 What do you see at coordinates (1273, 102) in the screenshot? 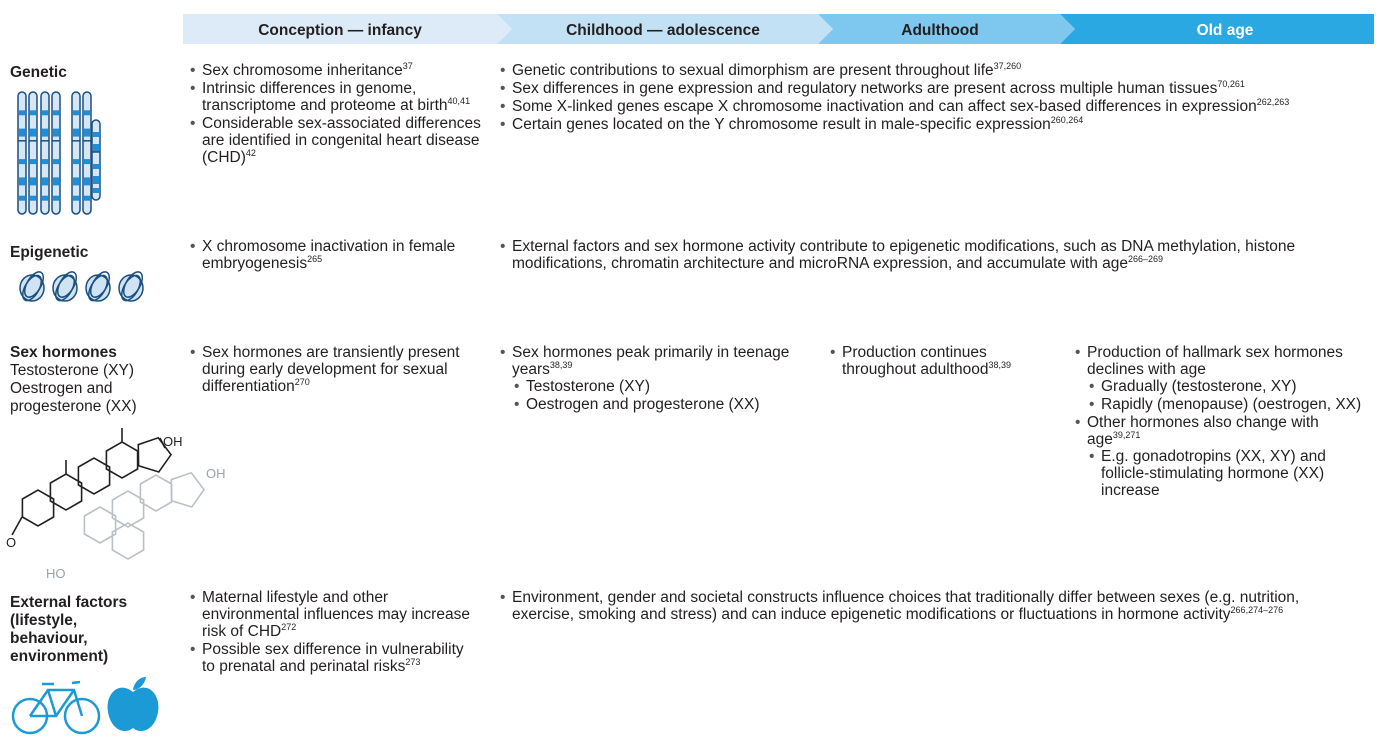
I see `reference: 262,263` at bounding box center [1273, 102].